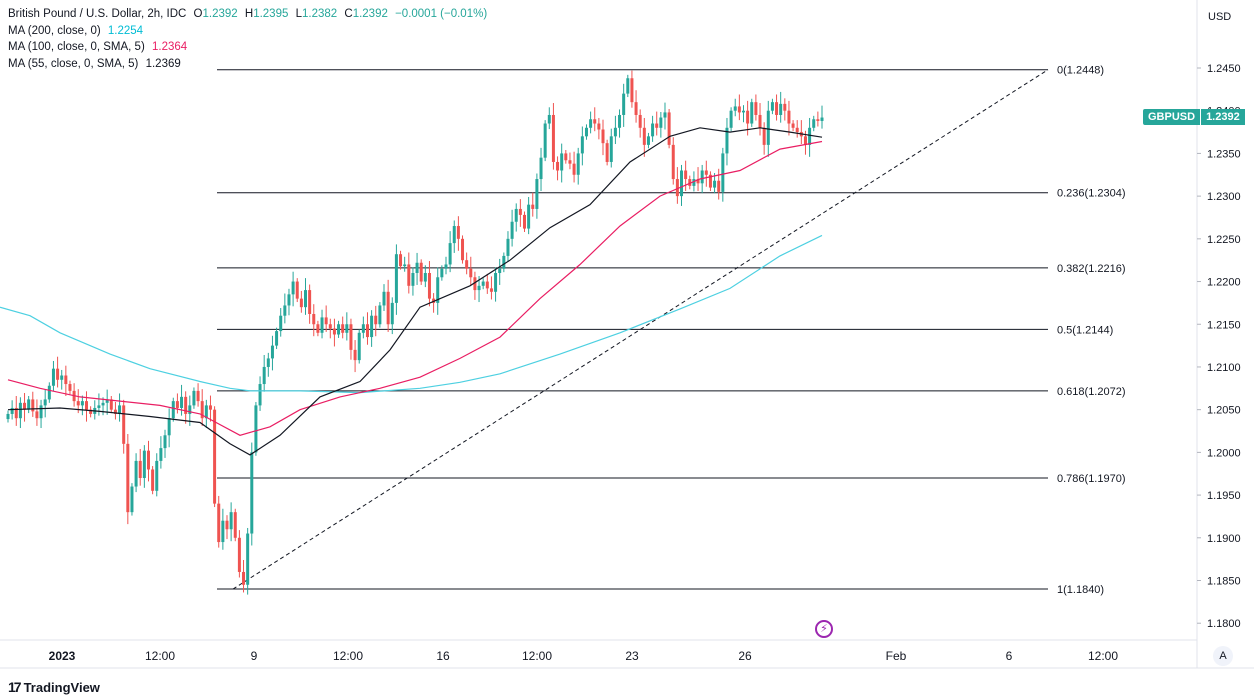 This screenshot has height=697, width=1254. Describe the element at coordinates (298, 14) in the screenshot. I see `low-label: L` at that location.